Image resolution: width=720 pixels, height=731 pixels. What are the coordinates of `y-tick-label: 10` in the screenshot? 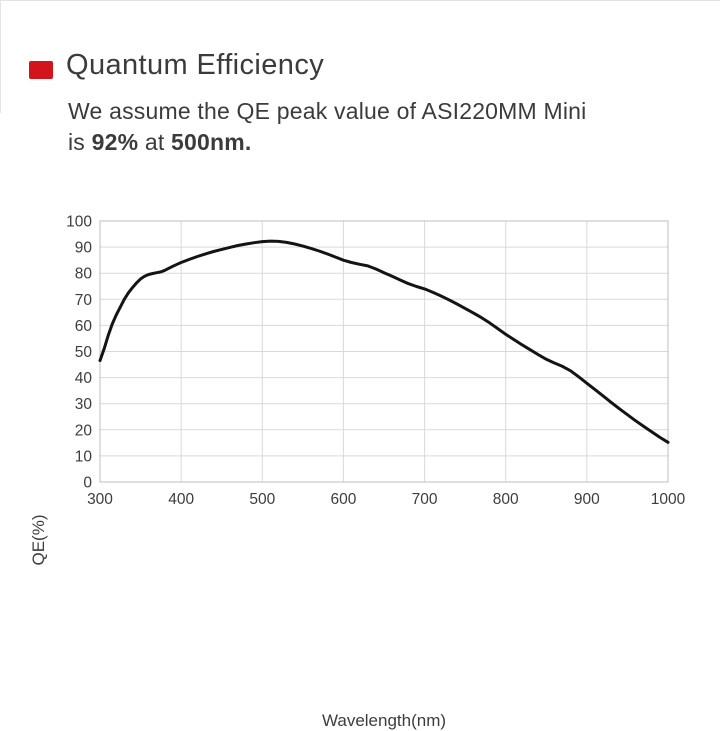 It's located at (84, 456).